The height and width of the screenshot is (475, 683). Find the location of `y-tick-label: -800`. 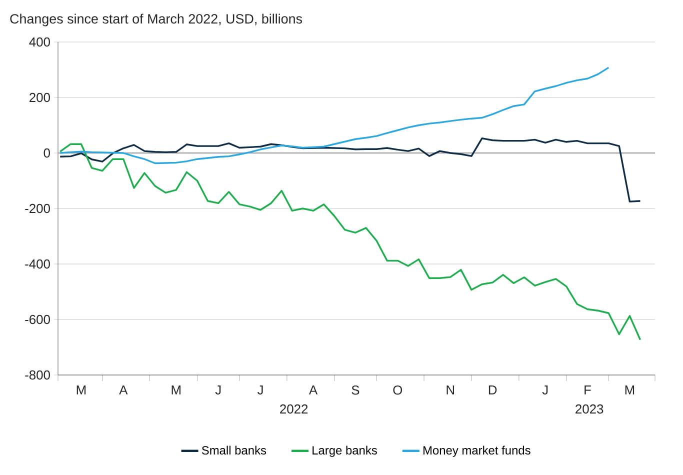

y-tick-label: -800 is located at coordinates (37, 375).